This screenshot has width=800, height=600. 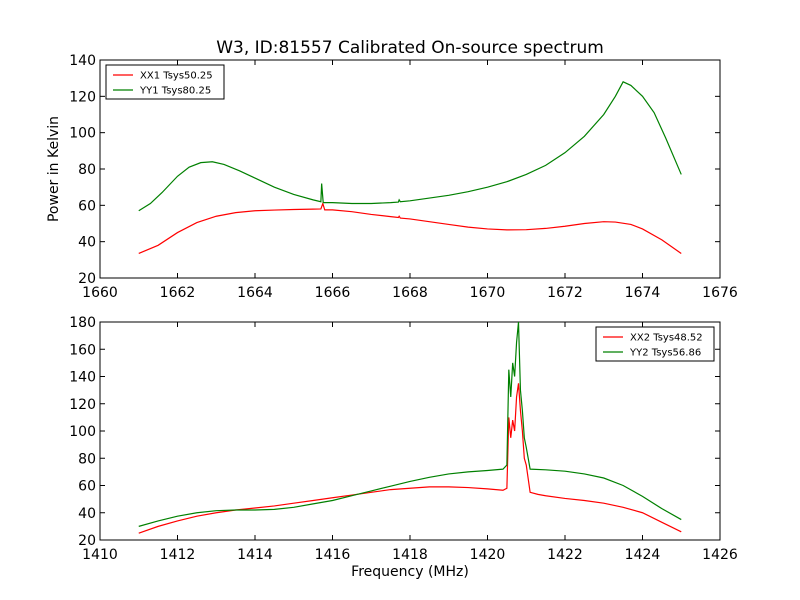 I want to click on legend-entry: YY2 Tsys56.86, so click(x=665, y=353).